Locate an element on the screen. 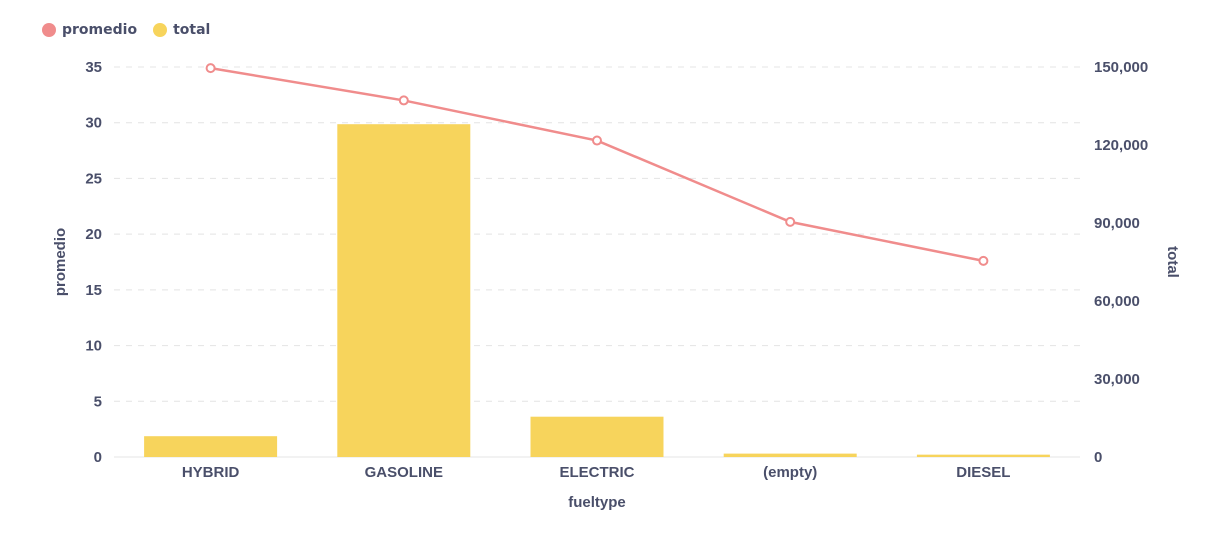 The height and width of the screenshot is (540, 1215). legend-label-total: total is located at coordinates (192, 30).